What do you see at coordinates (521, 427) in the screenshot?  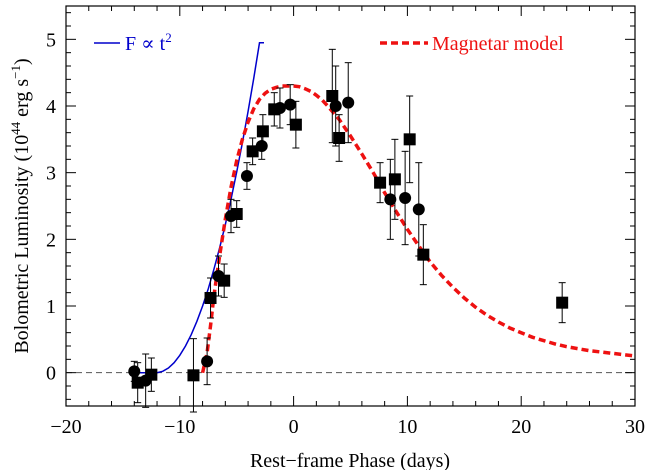 I see `x-tick-label: 20` at bounding box center [521, 427].